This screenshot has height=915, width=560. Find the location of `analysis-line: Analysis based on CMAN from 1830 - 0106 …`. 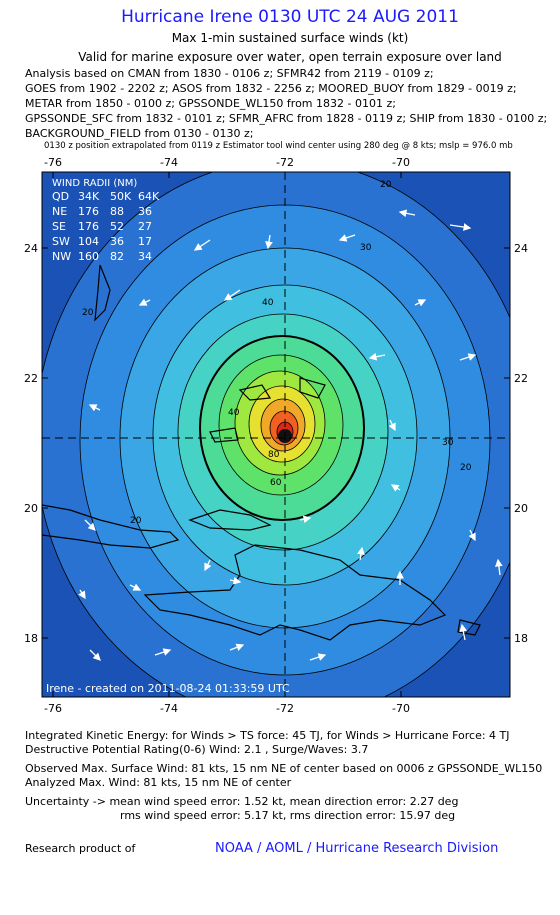

analysis-line: Analysis based on CMAN from 1830 - 0106 … is located at coordinates (229, 73).